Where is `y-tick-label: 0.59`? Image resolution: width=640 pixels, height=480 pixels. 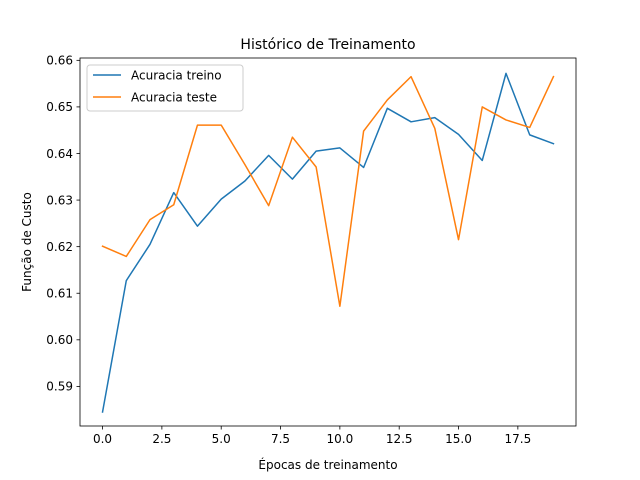 y-tick-label: 0.59 is located at coordinates (59, 387).